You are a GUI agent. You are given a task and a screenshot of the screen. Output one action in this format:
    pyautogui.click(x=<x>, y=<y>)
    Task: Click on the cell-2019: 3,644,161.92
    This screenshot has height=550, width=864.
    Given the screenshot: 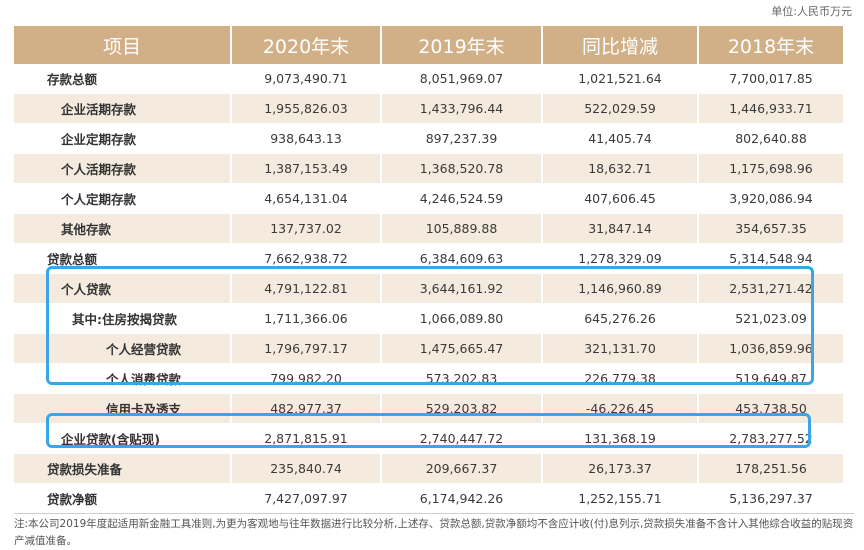 What is the action you would take?
    pyautogui.click(x=460, y=289)
    